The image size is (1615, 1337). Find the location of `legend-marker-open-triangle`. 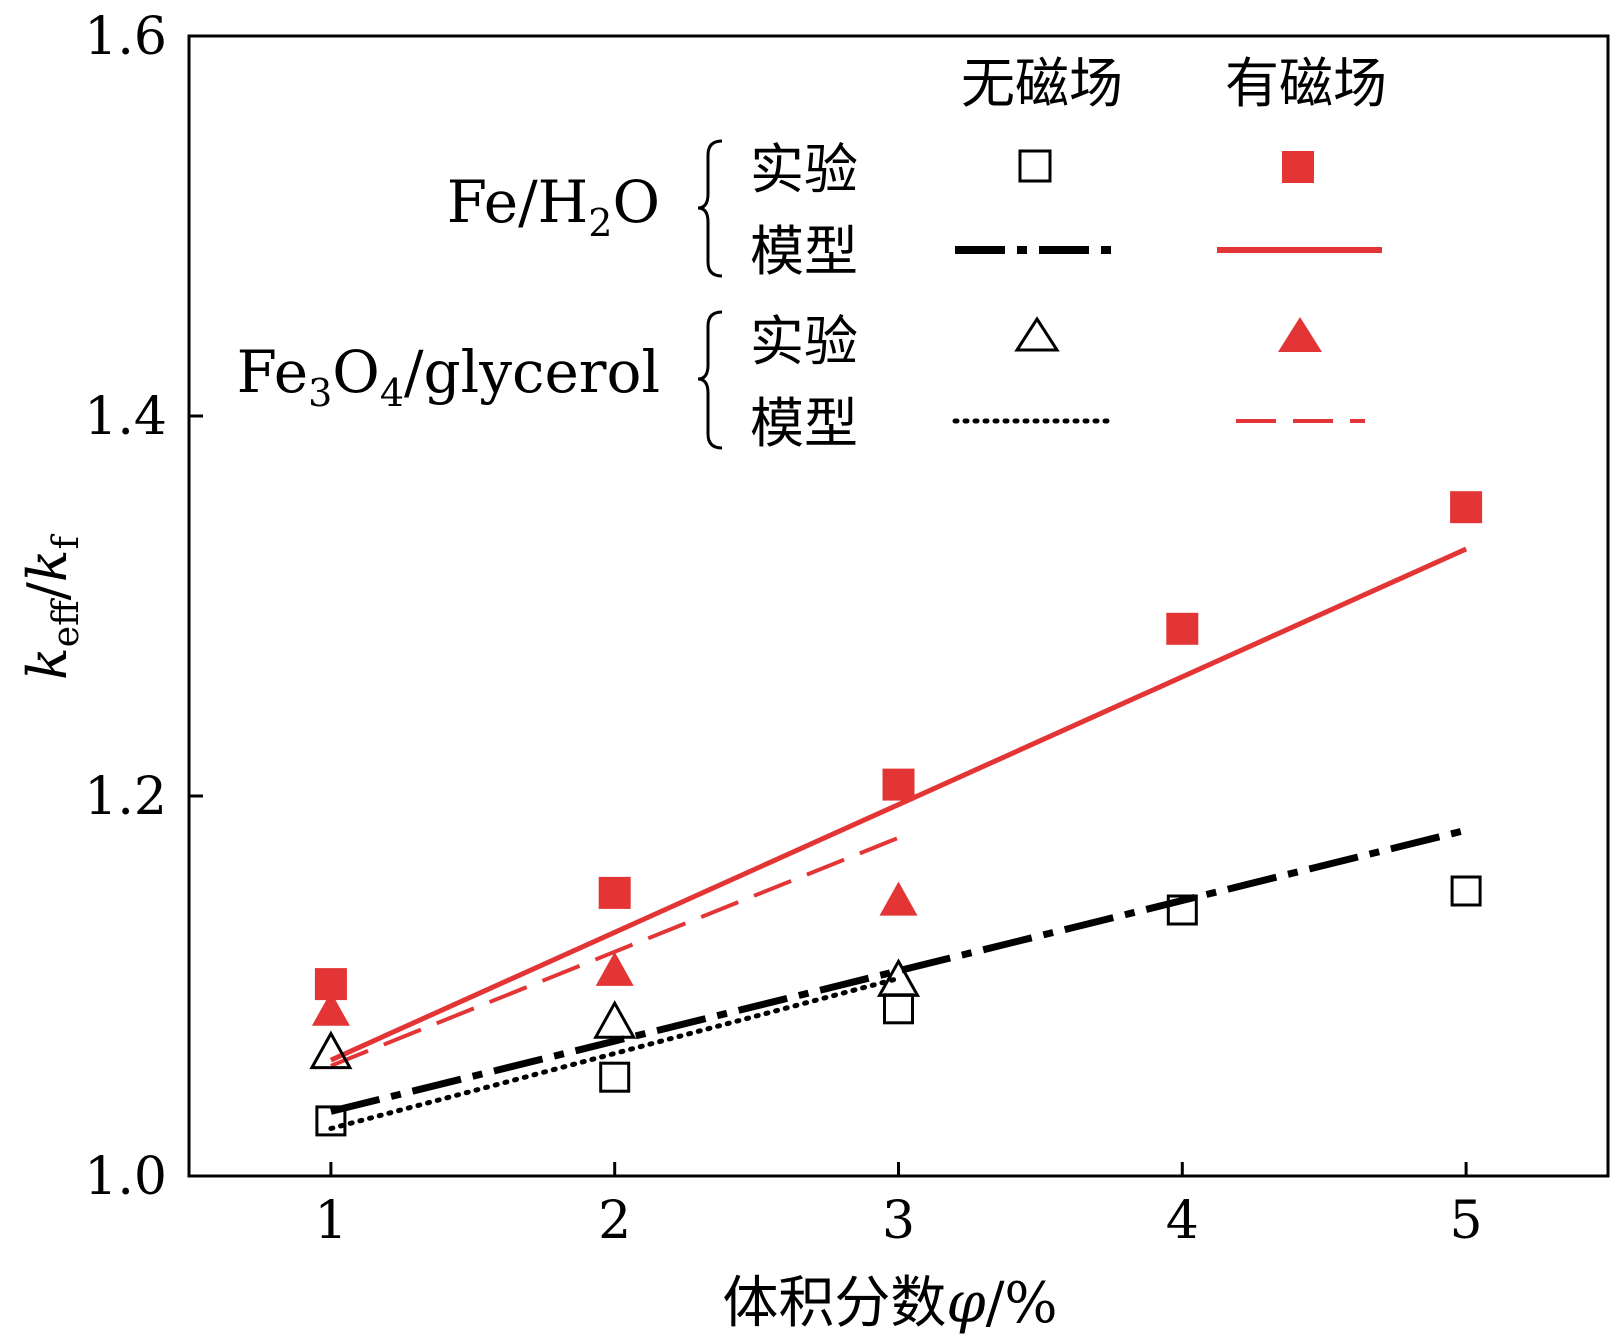

legend-marker-open-triangle is located at coordinates (1037, 334).